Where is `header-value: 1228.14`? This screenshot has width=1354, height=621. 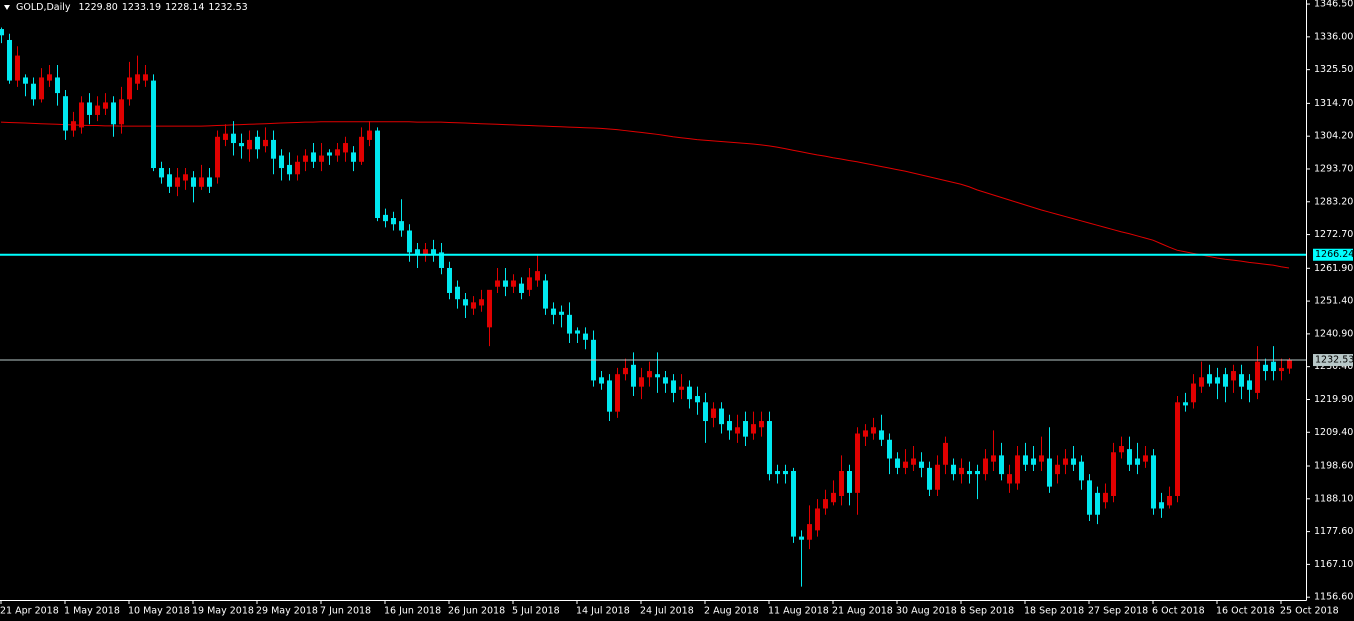
header-value: 1228.14 is located at coordinates (184, 7).